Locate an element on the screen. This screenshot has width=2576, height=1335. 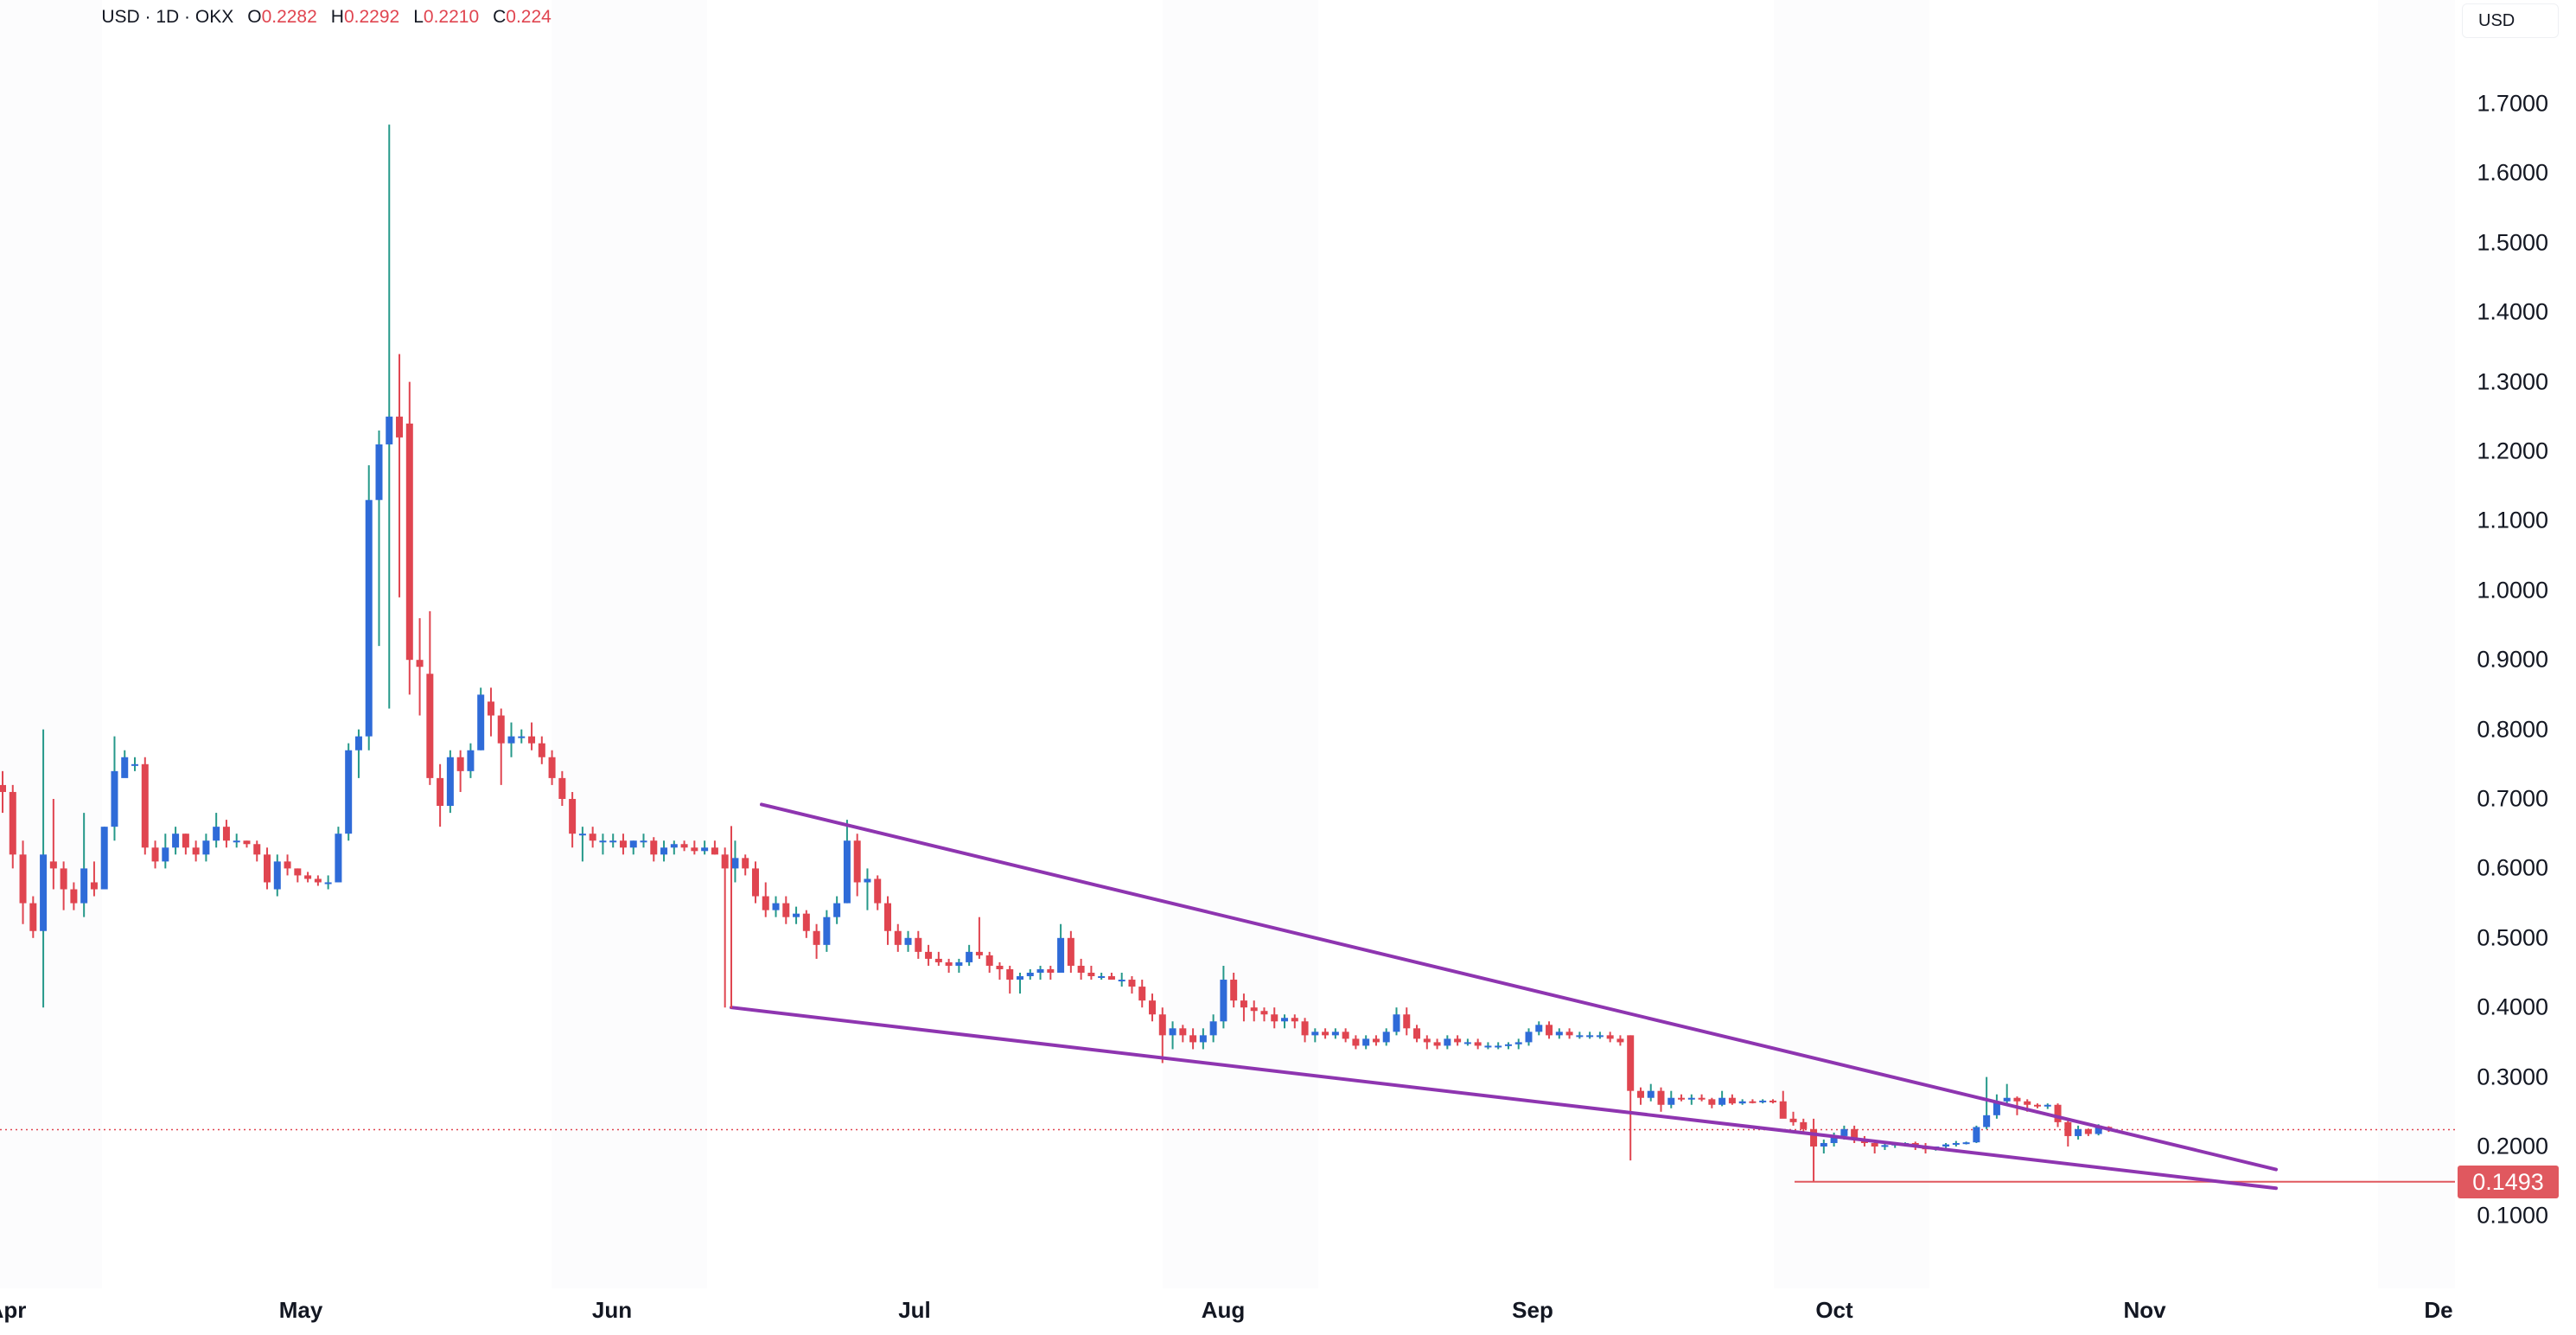
trendline-lower-wedge is located at coordinates (1504, 1098).